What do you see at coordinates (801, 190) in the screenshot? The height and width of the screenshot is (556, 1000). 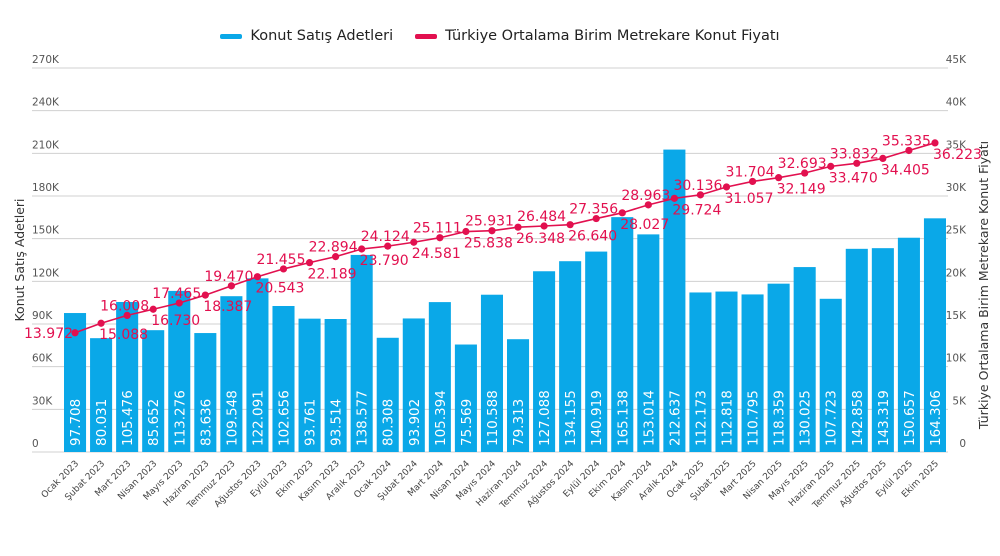 I see `line-value-label: 32.149` at bounding box center [801, 190].